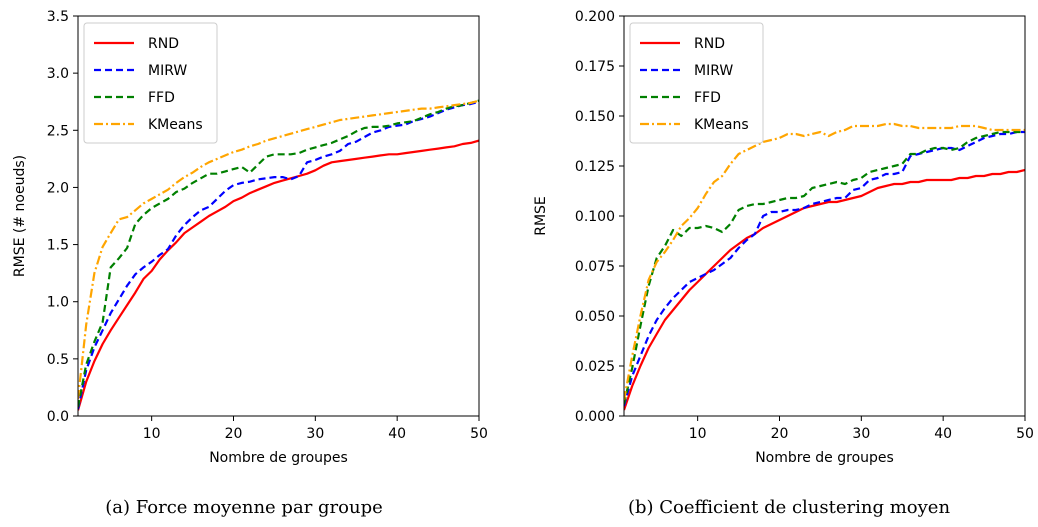  I want to click on y-tick-label: 0.100, so click(595, 217).